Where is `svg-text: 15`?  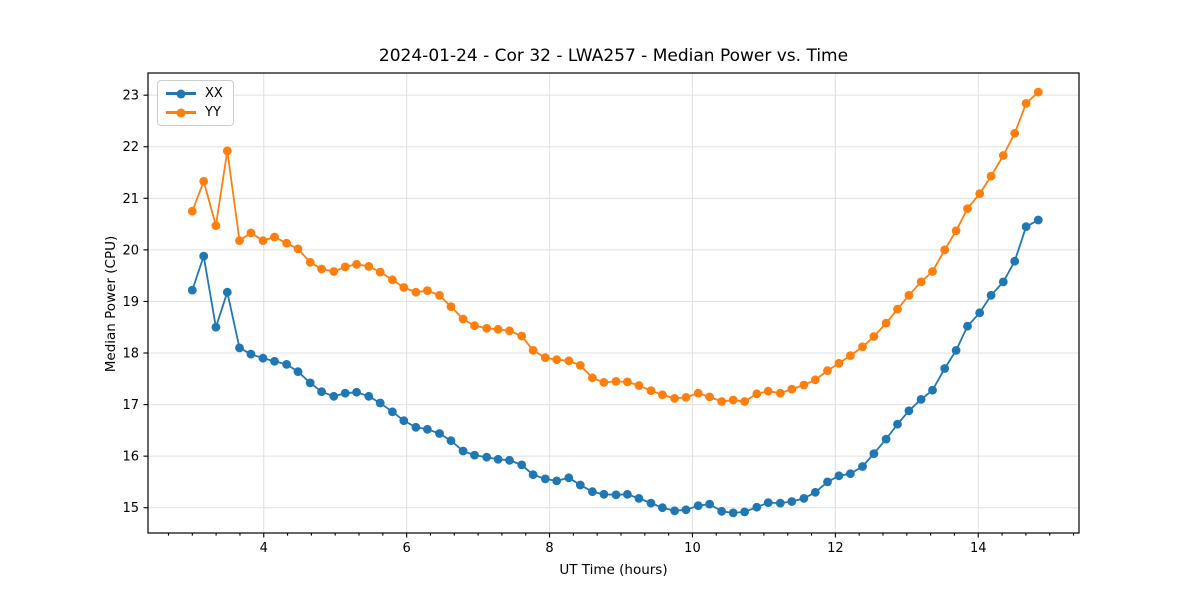 svg-text: 15 is located at coordinates (130, 508).